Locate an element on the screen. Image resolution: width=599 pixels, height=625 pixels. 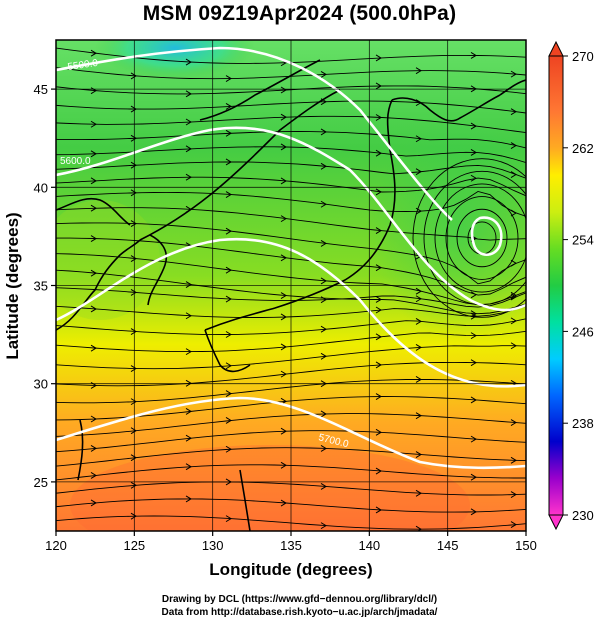
y-tick-label: 40 is located at coordinates (41, 187).